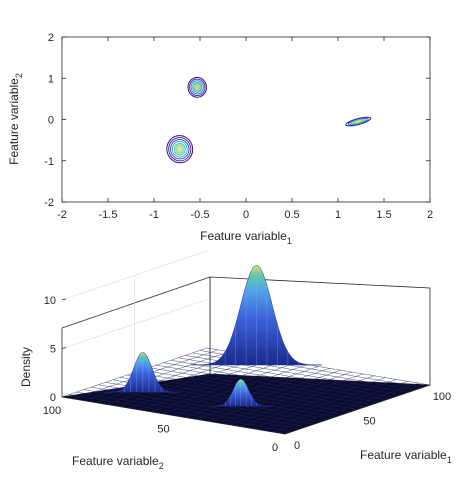 This screenshot has height=495, width=474. What do you see at coordinates (246, 237) in the screenshot?
I see `contour-x-axis-label: Feature variable1` at bounding box center [246, 237].